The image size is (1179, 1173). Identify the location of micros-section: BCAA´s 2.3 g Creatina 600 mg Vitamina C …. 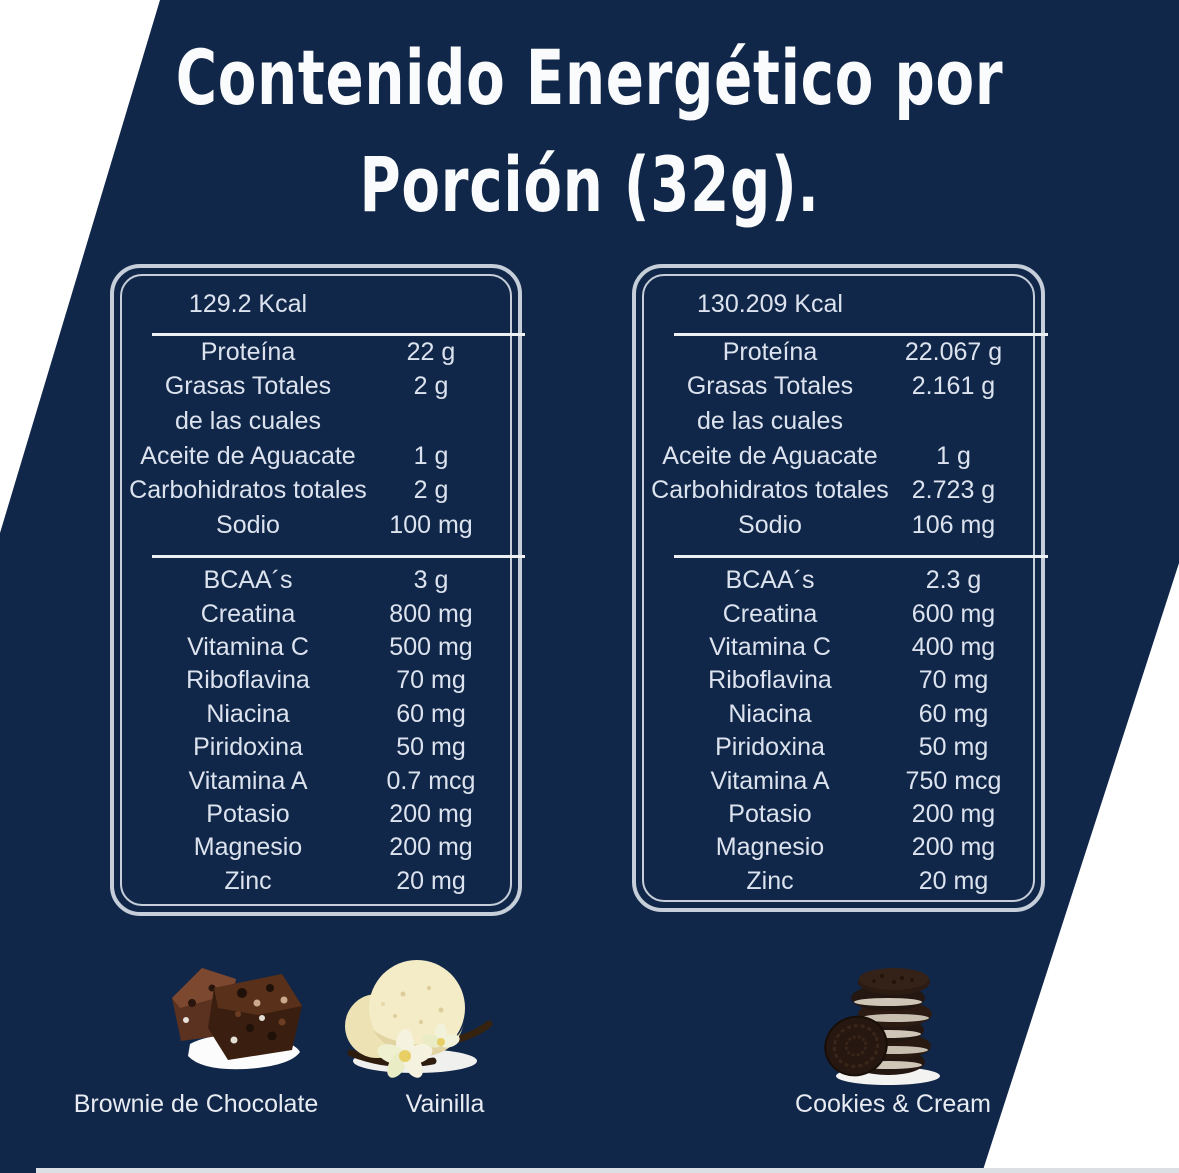
(838, 731).